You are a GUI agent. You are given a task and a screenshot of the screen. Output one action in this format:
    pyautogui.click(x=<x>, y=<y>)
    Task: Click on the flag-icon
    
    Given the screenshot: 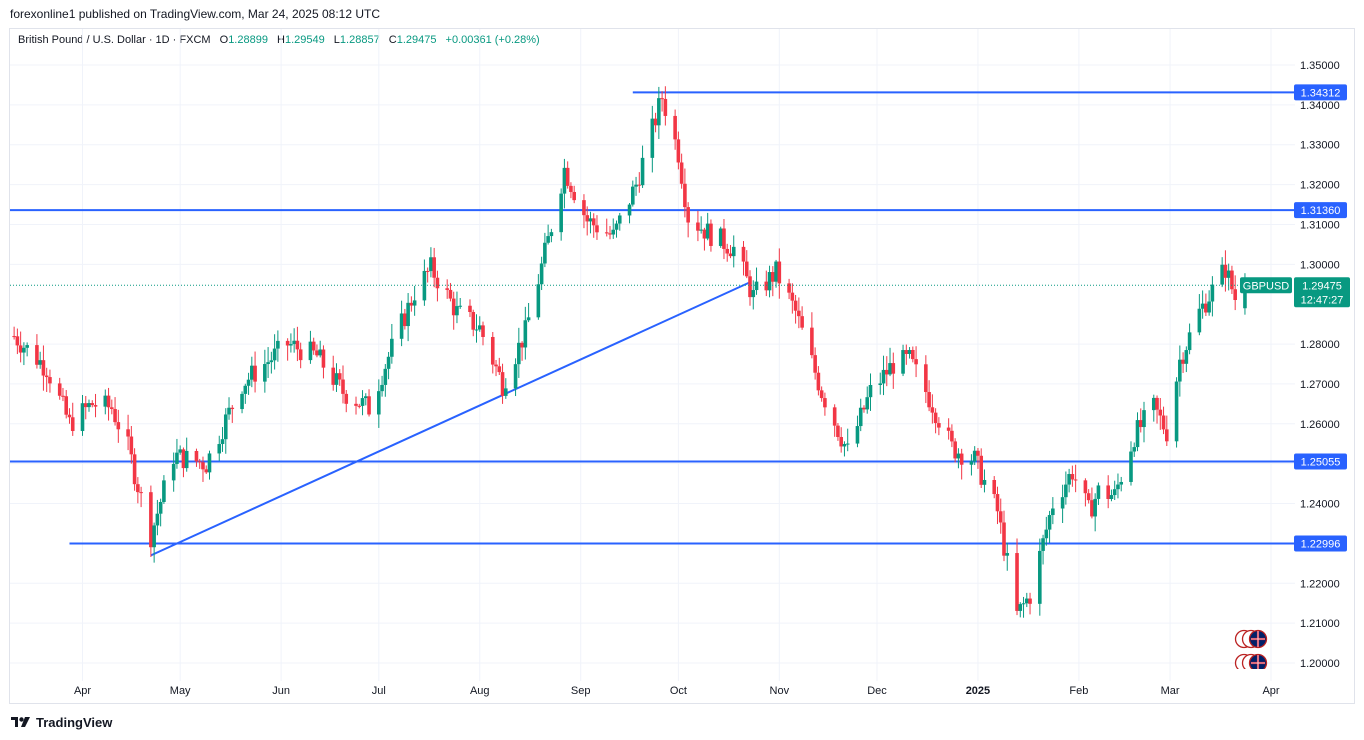 What is the action you would take?
    pyautogui.click(x=1254, y=650)
    